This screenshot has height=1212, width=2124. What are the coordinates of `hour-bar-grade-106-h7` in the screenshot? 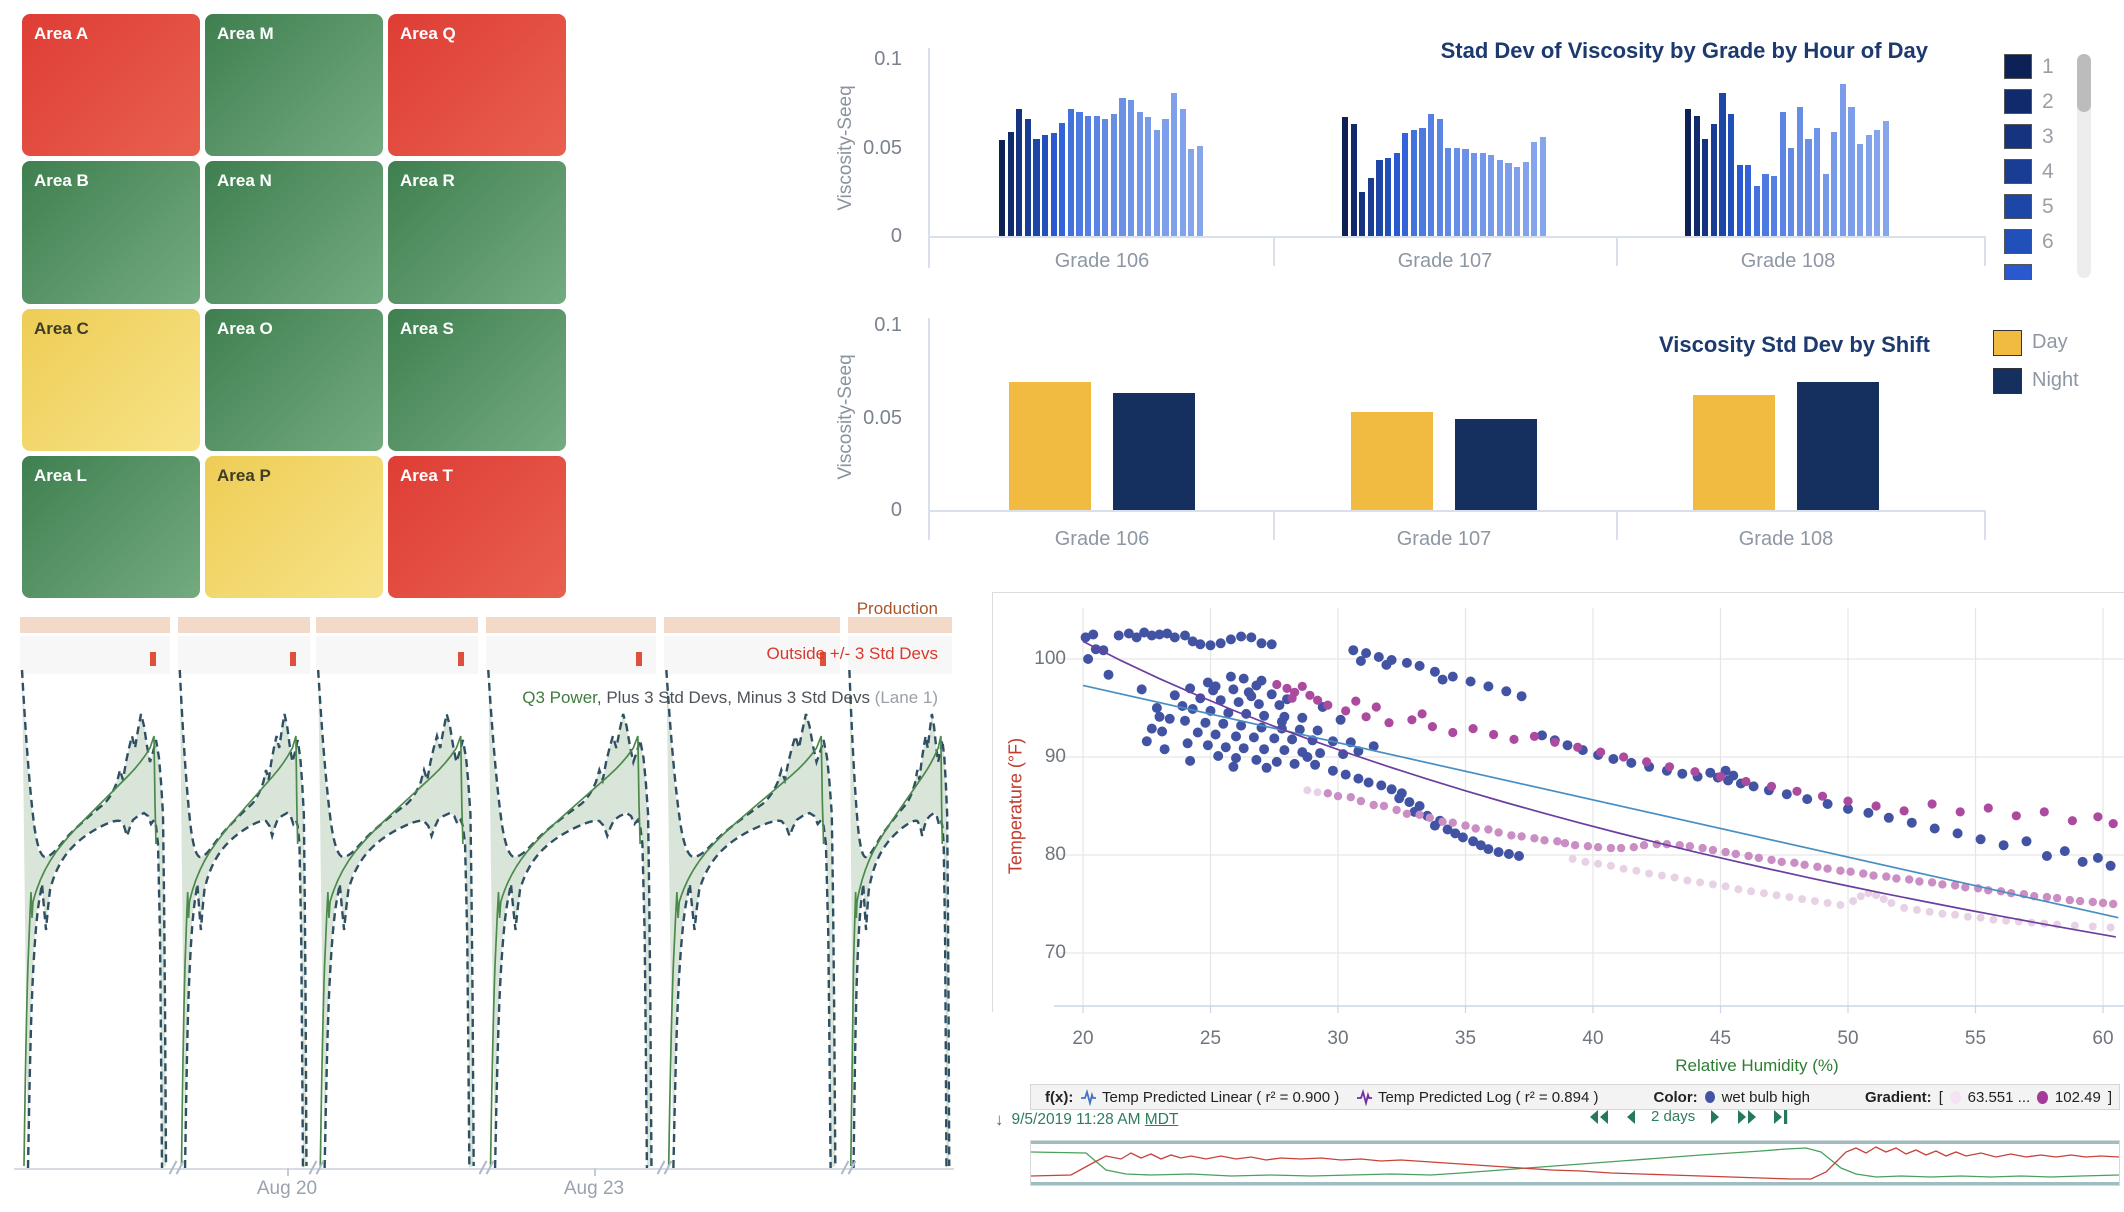 It's located at (1053, 184).